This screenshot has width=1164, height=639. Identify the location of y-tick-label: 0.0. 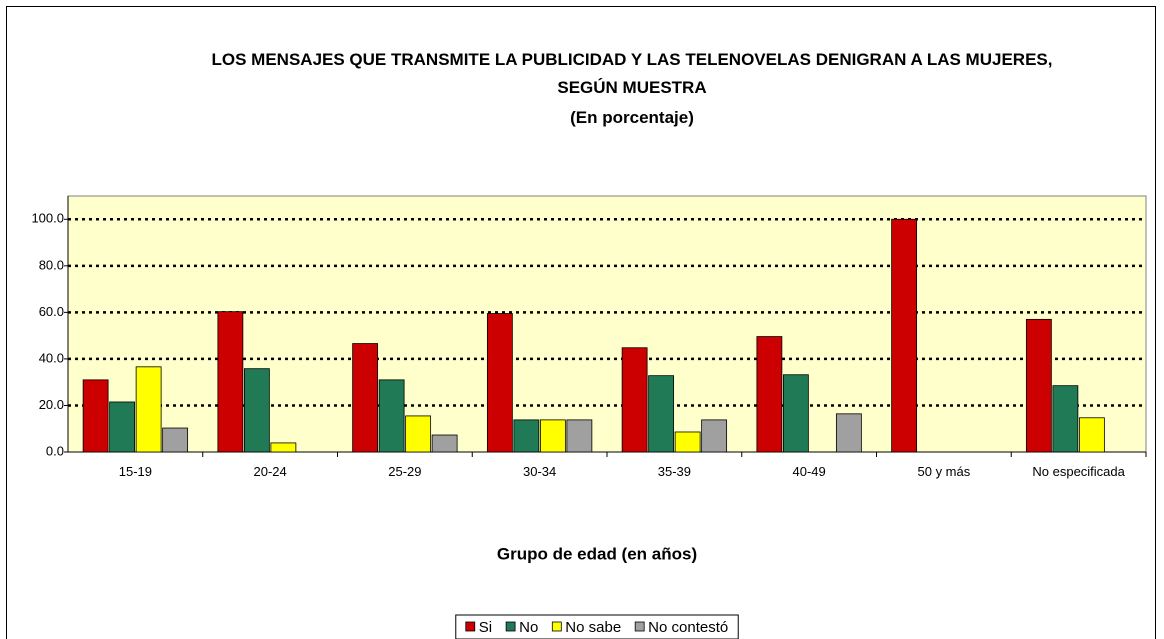
(55, 450).